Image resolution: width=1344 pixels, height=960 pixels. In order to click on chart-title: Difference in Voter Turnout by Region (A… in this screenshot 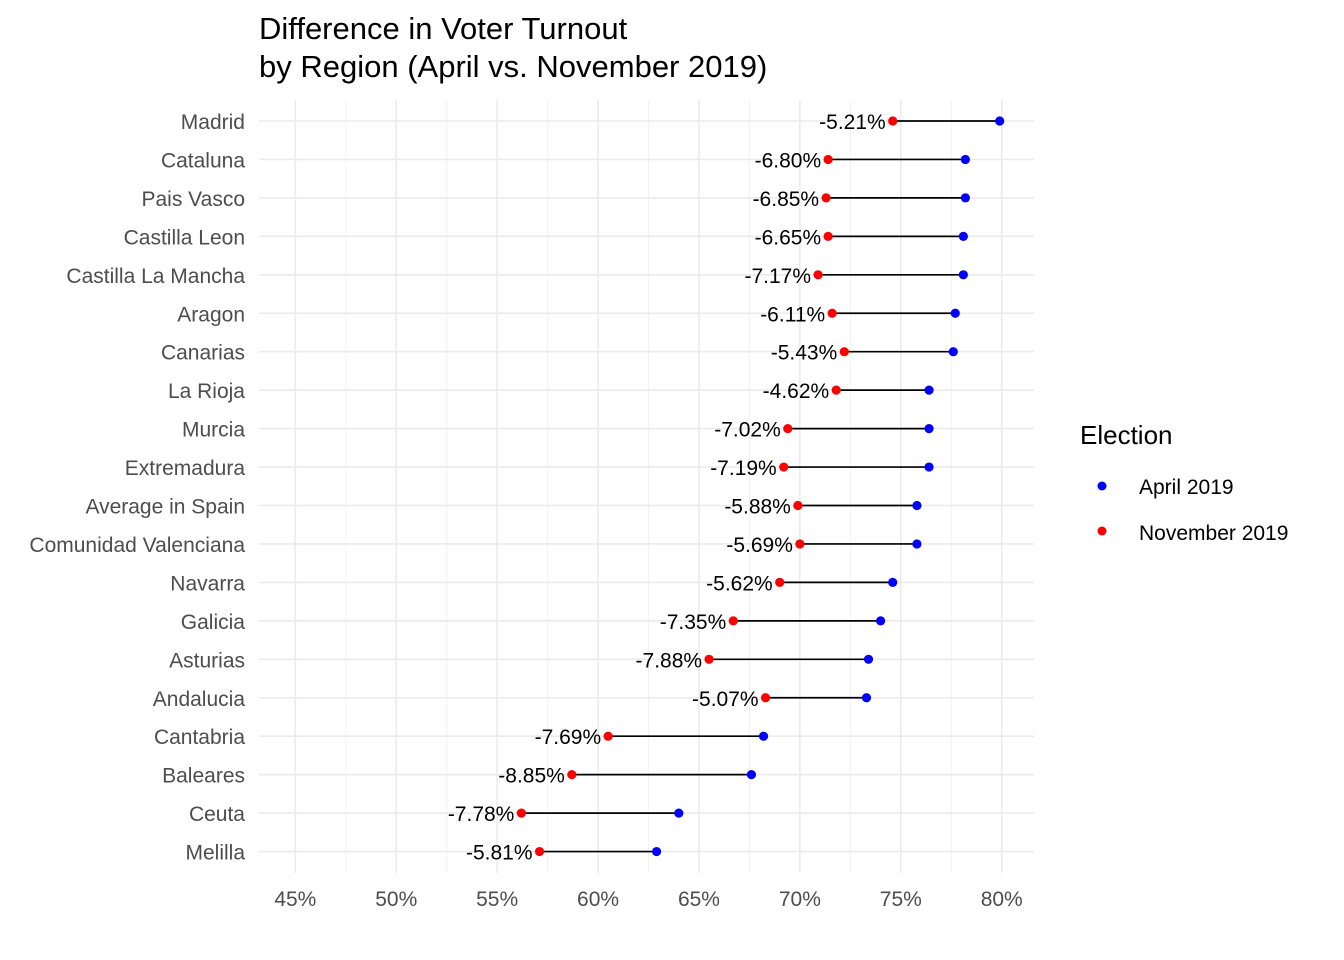, I will do `click(513, 48)`.